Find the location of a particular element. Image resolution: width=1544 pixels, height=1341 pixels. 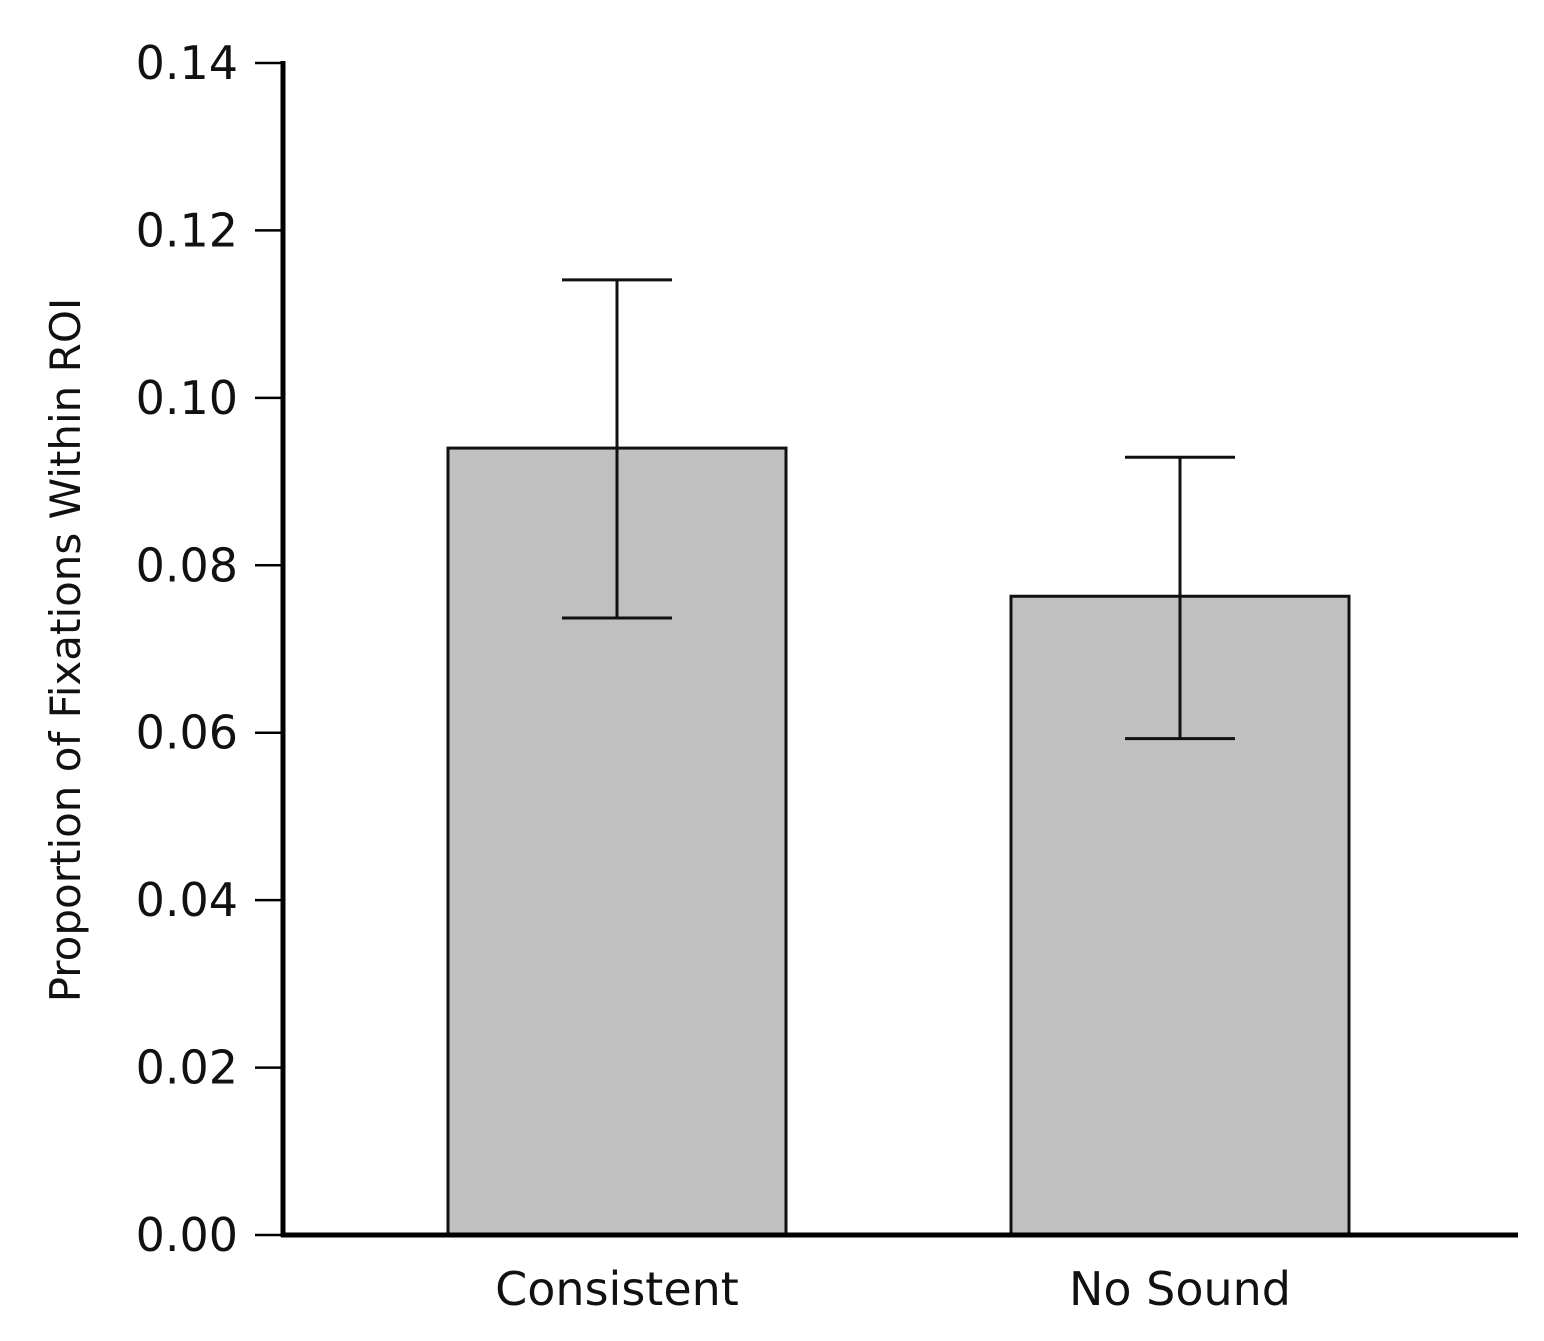

y-tick-label: 0.00 is located at coordinates (187, 1235).